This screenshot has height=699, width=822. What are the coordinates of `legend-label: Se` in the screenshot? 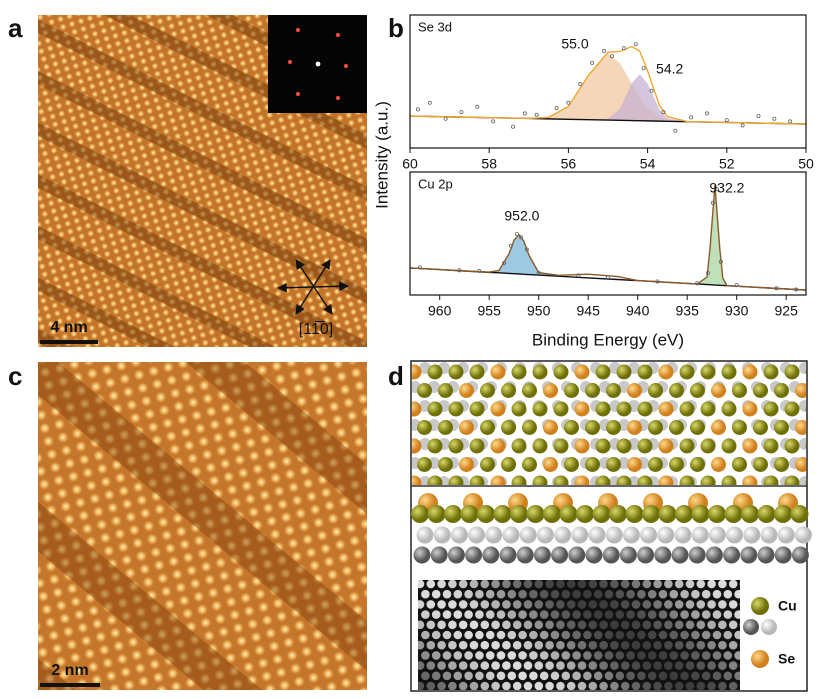 It's located at (786, 659).